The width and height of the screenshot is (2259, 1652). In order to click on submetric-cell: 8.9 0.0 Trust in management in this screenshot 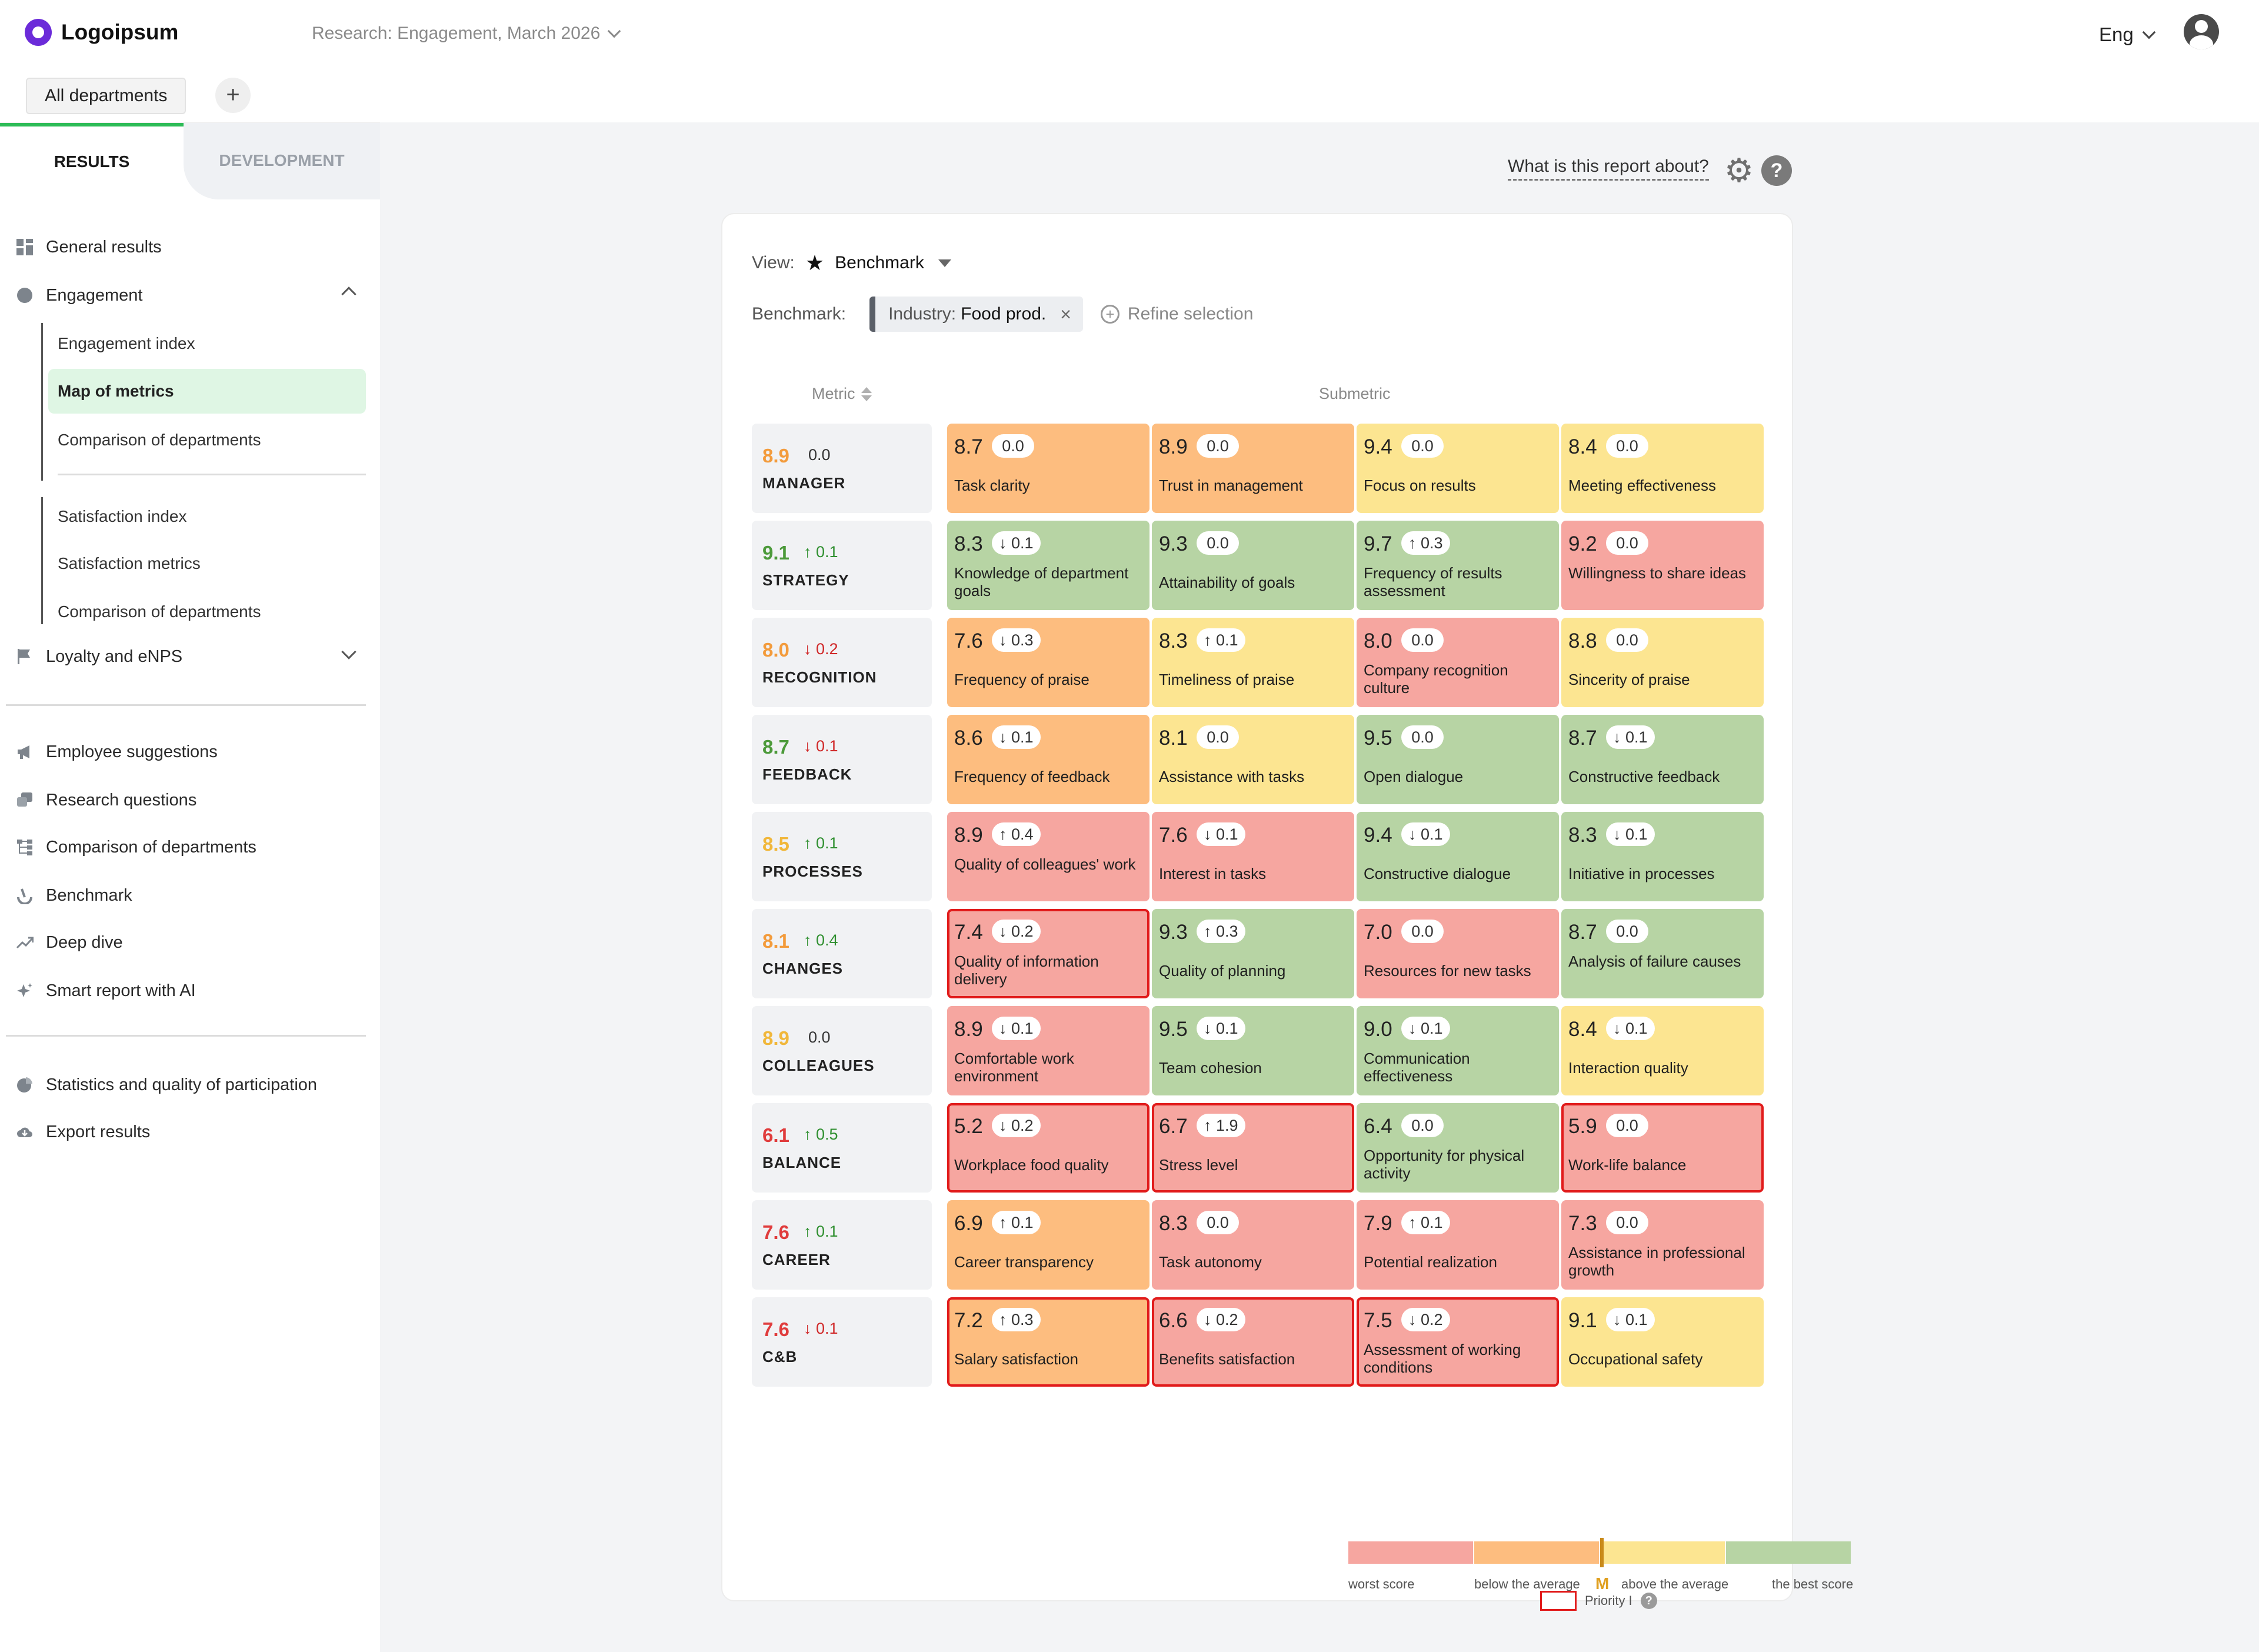, I will do `click(1253, 468)`.